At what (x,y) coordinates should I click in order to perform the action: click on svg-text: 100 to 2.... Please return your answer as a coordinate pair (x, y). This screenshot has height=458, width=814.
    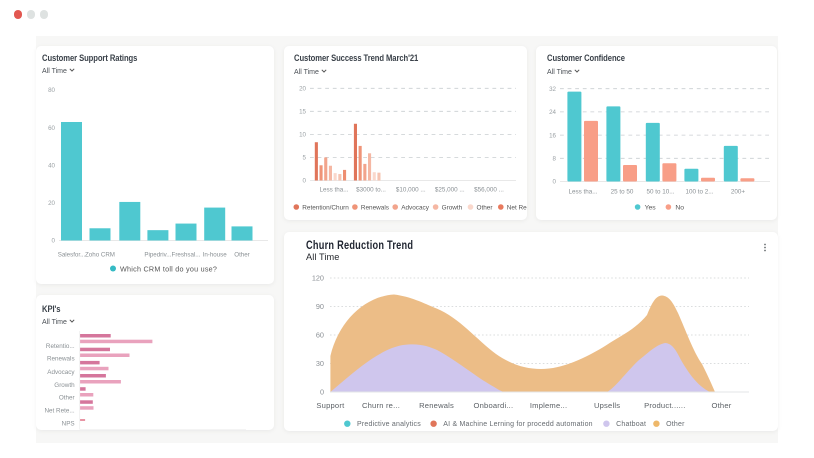
    Looking at the image, I should click on (699, 192).